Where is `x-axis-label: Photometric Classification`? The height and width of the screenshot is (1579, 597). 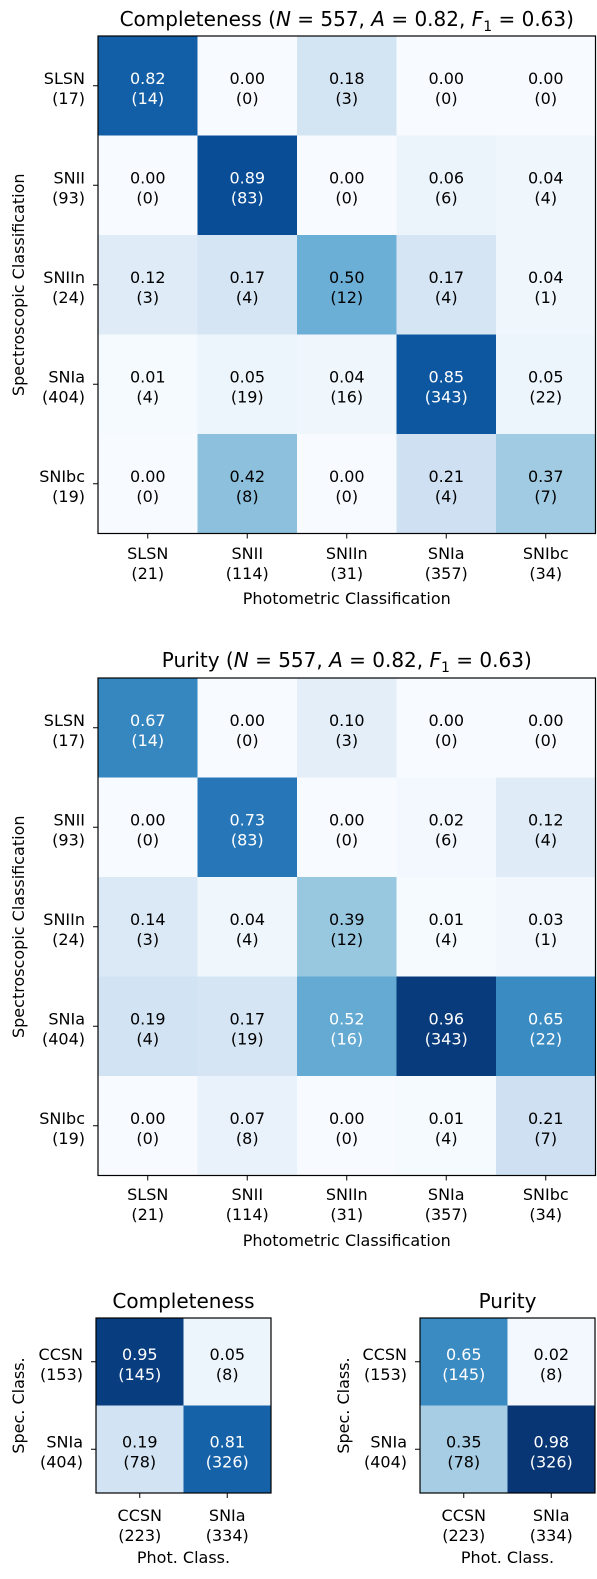
x-axis-label: Photometric Classification is located at coordinates (347, 598).